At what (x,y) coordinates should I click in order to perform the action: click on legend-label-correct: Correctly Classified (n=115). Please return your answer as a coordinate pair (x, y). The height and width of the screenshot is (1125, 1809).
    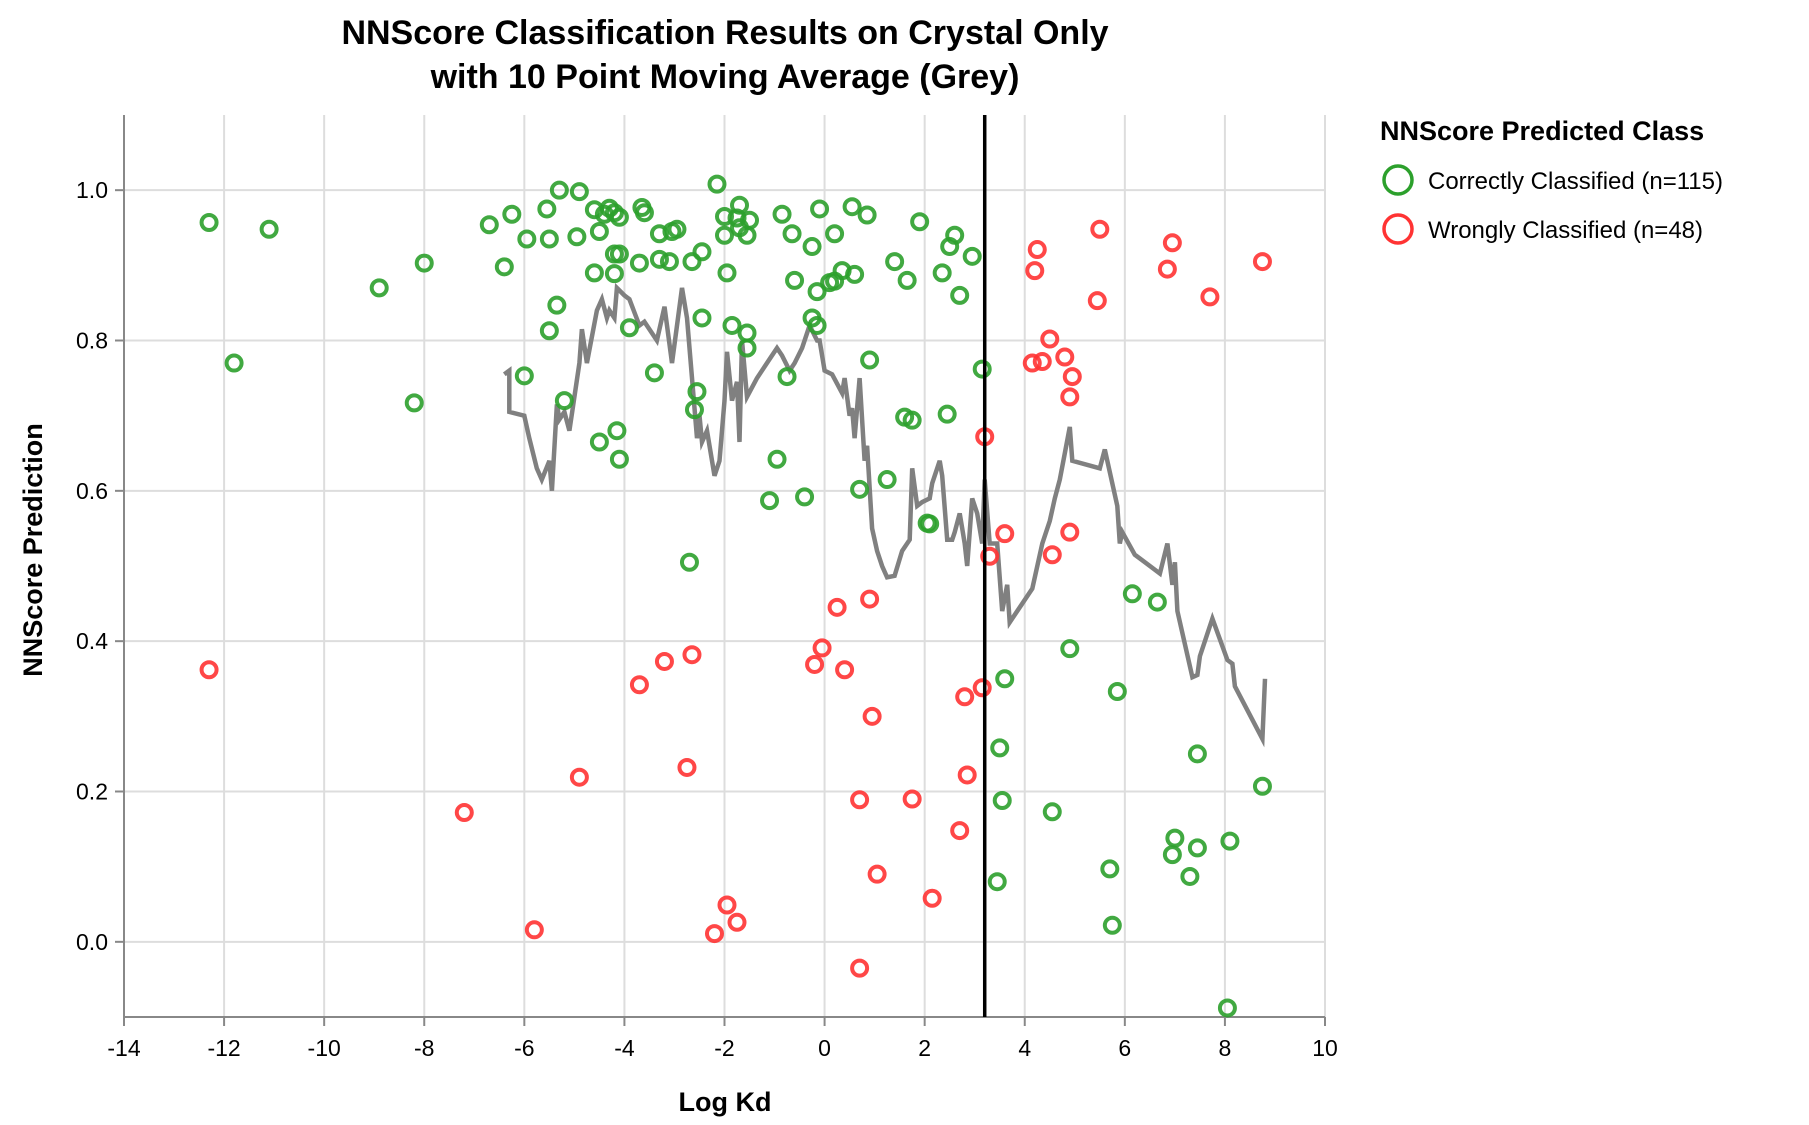
    Looking at the image, I should click on (1575, 181).